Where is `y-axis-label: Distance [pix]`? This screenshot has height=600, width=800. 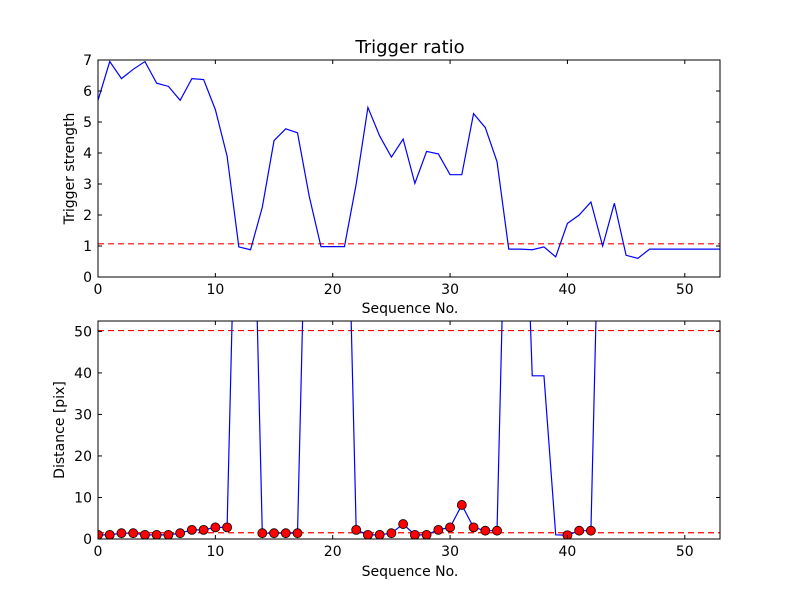
y-axis-label: Distance [pix] is located at coordinates (60, 430).